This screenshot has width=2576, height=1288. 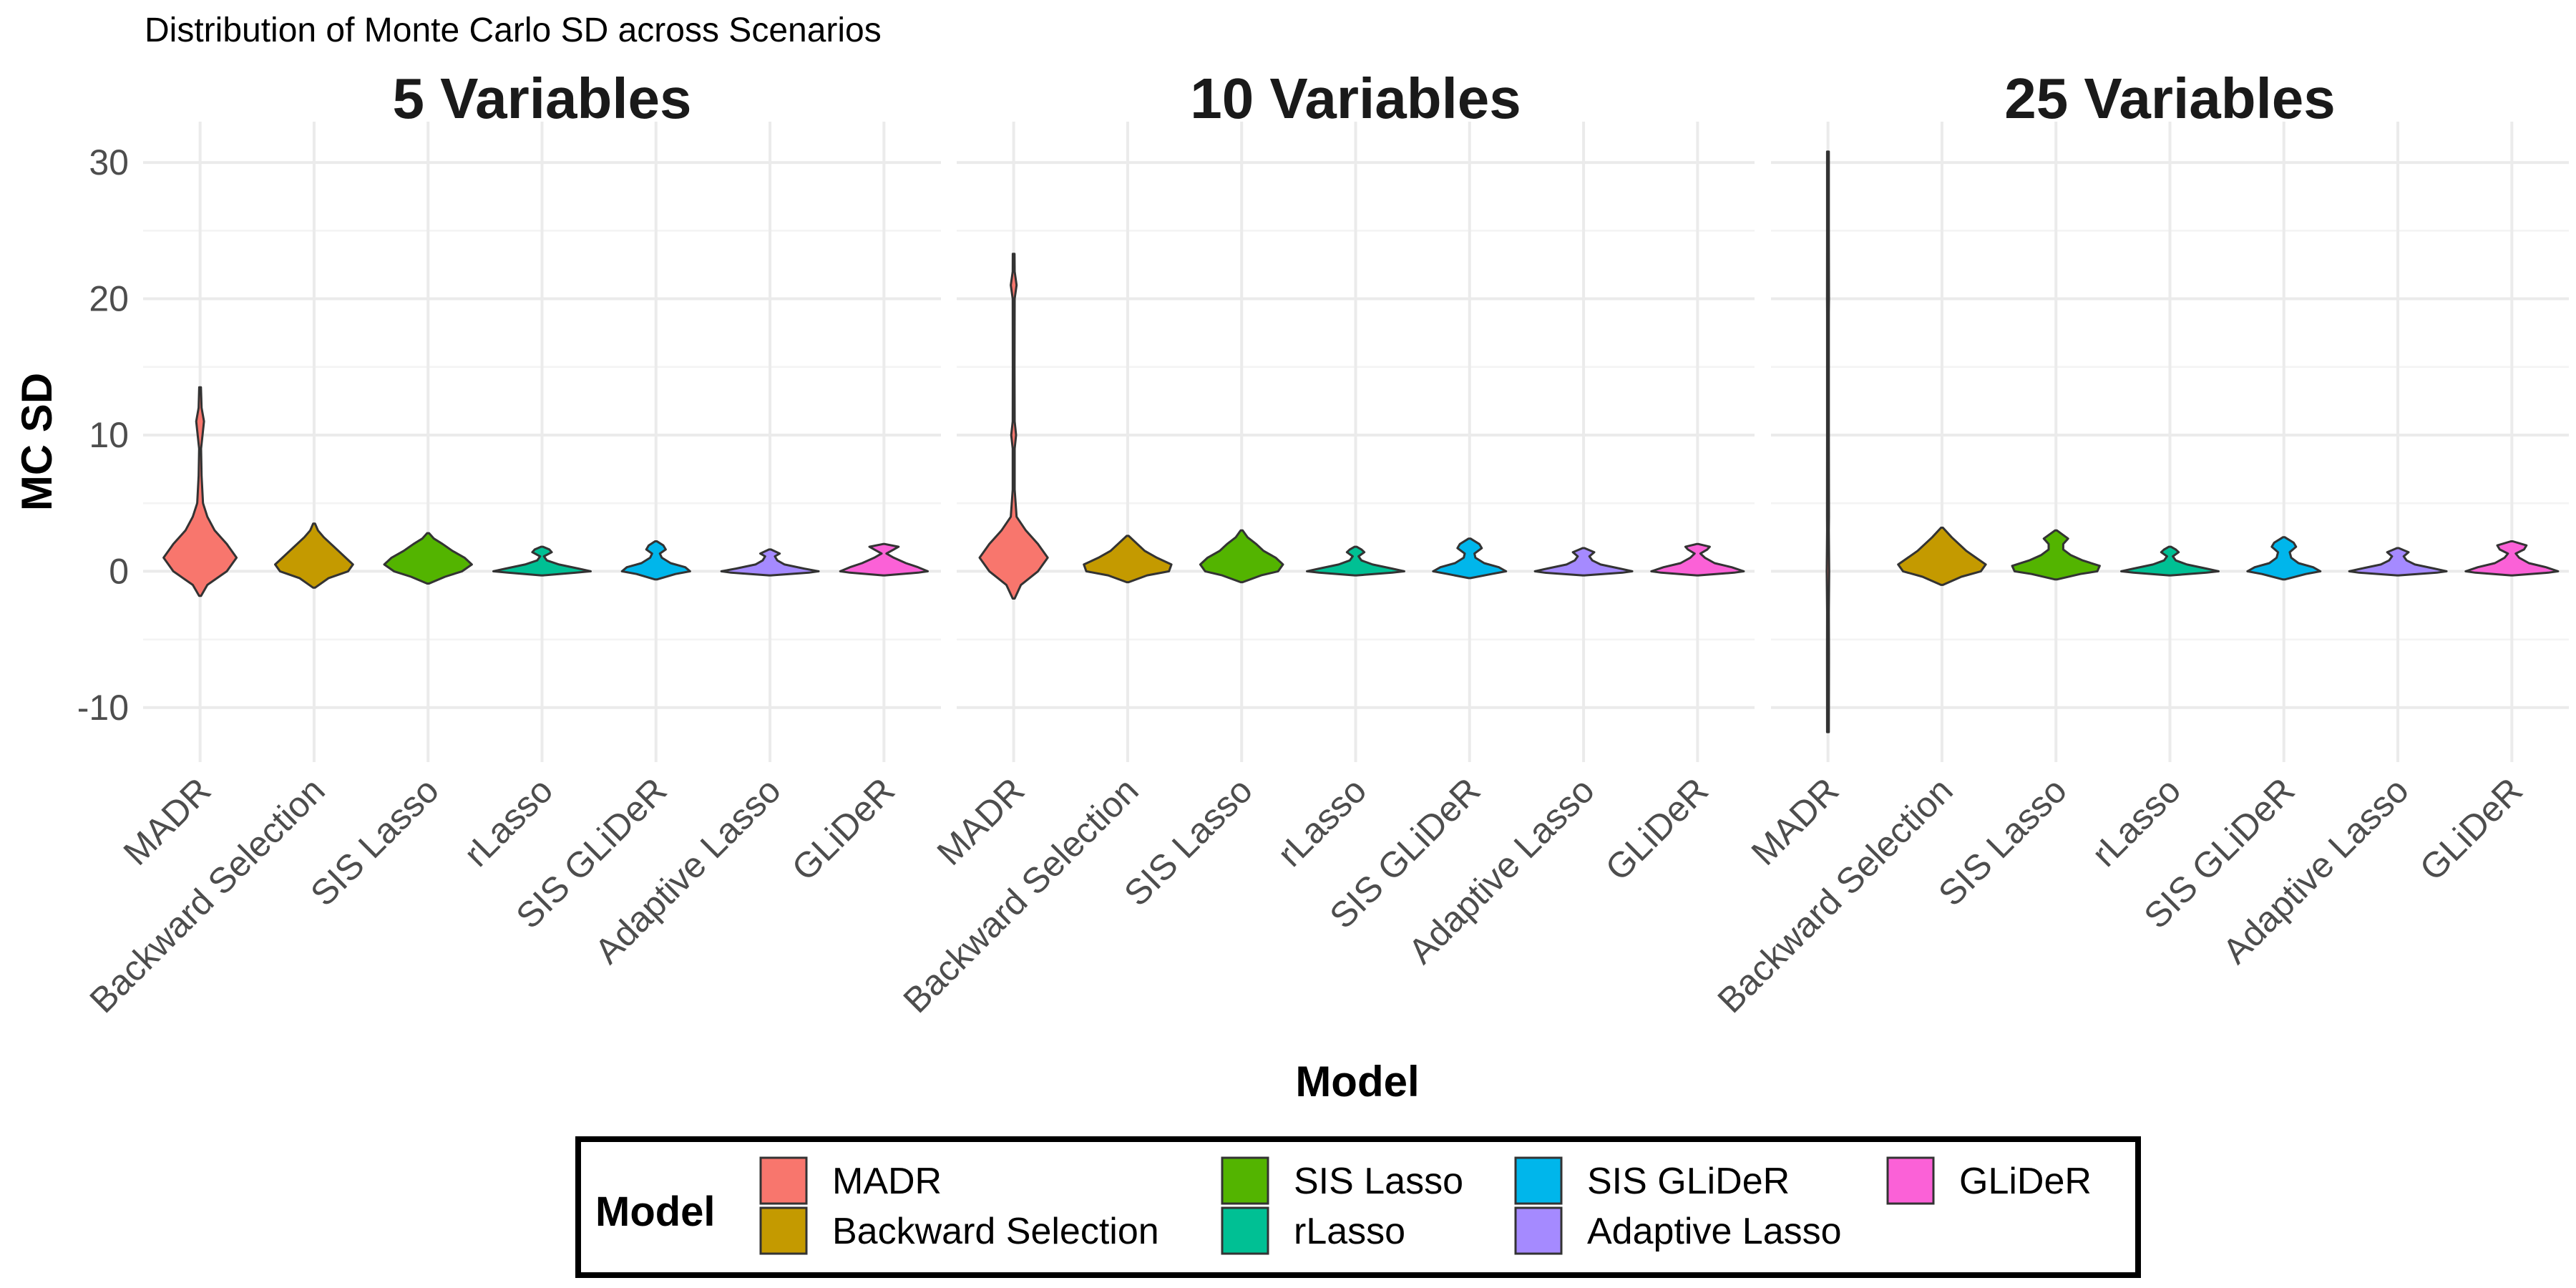 I want to click on legend-label-sis-lasso: SIS Lasso, so click(x=1378, y=1181).